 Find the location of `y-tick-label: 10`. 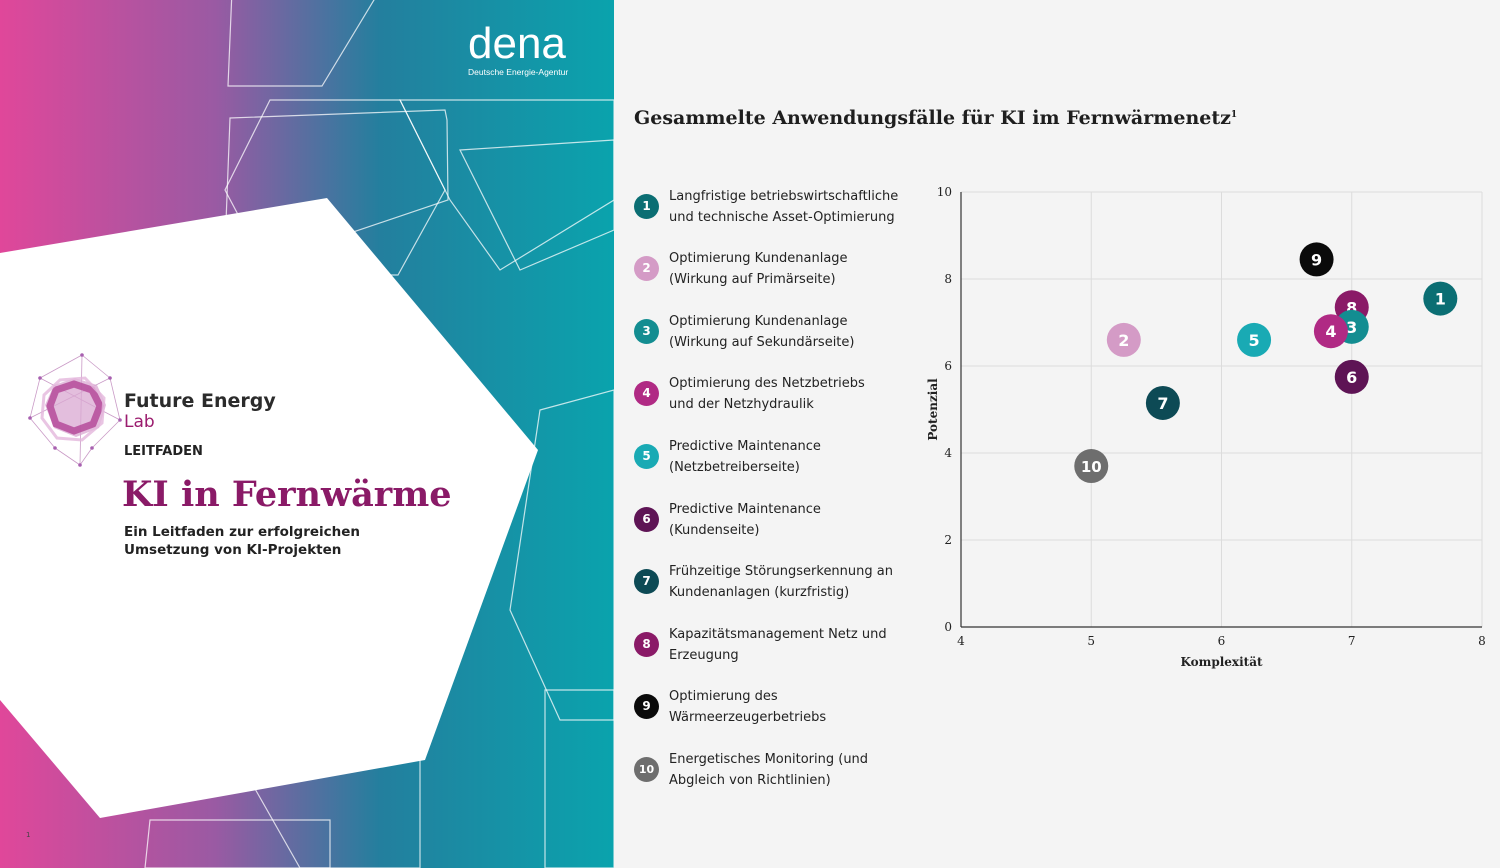

y-tick-label: 10 is located at coordinates (944, 192).